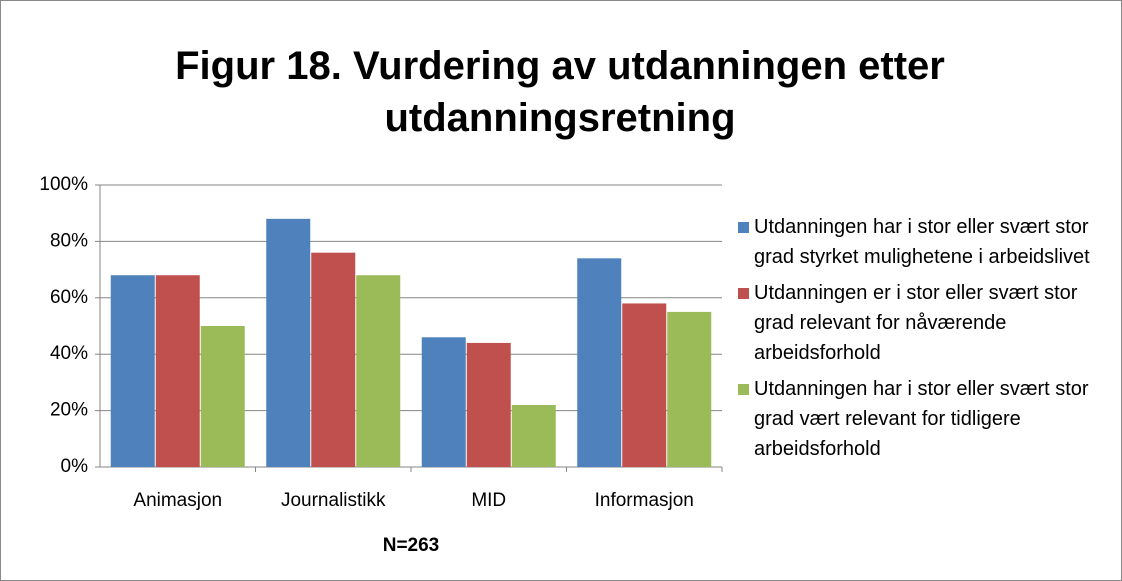  I want to click on y-tick-label: 20%, so click(69, 410).